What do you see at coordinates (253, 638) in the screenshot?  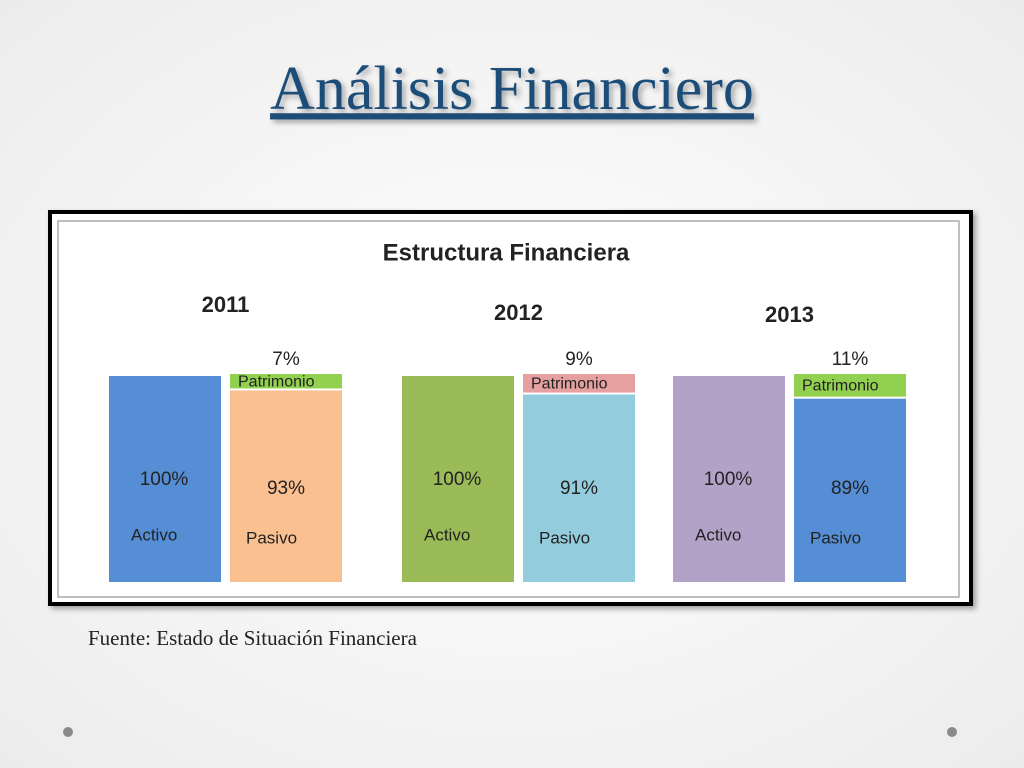 I see `source-note: Fuente: Estado de Situación Financiera` at bounding box center [253, 638].